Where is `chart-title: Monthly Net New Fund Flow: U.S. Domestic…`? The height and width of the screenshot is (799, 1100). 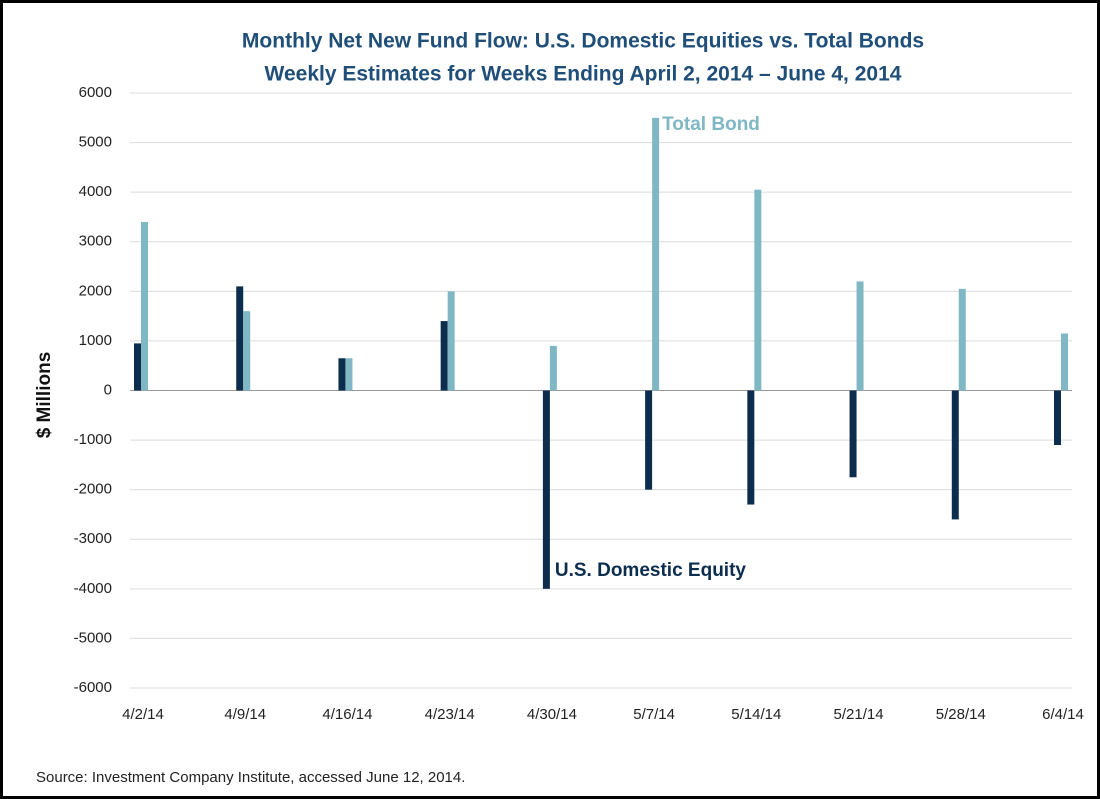
chart-title: Monthly Net New Fund Flow: U.S. Domestic… is located at coordinates (583, 41).